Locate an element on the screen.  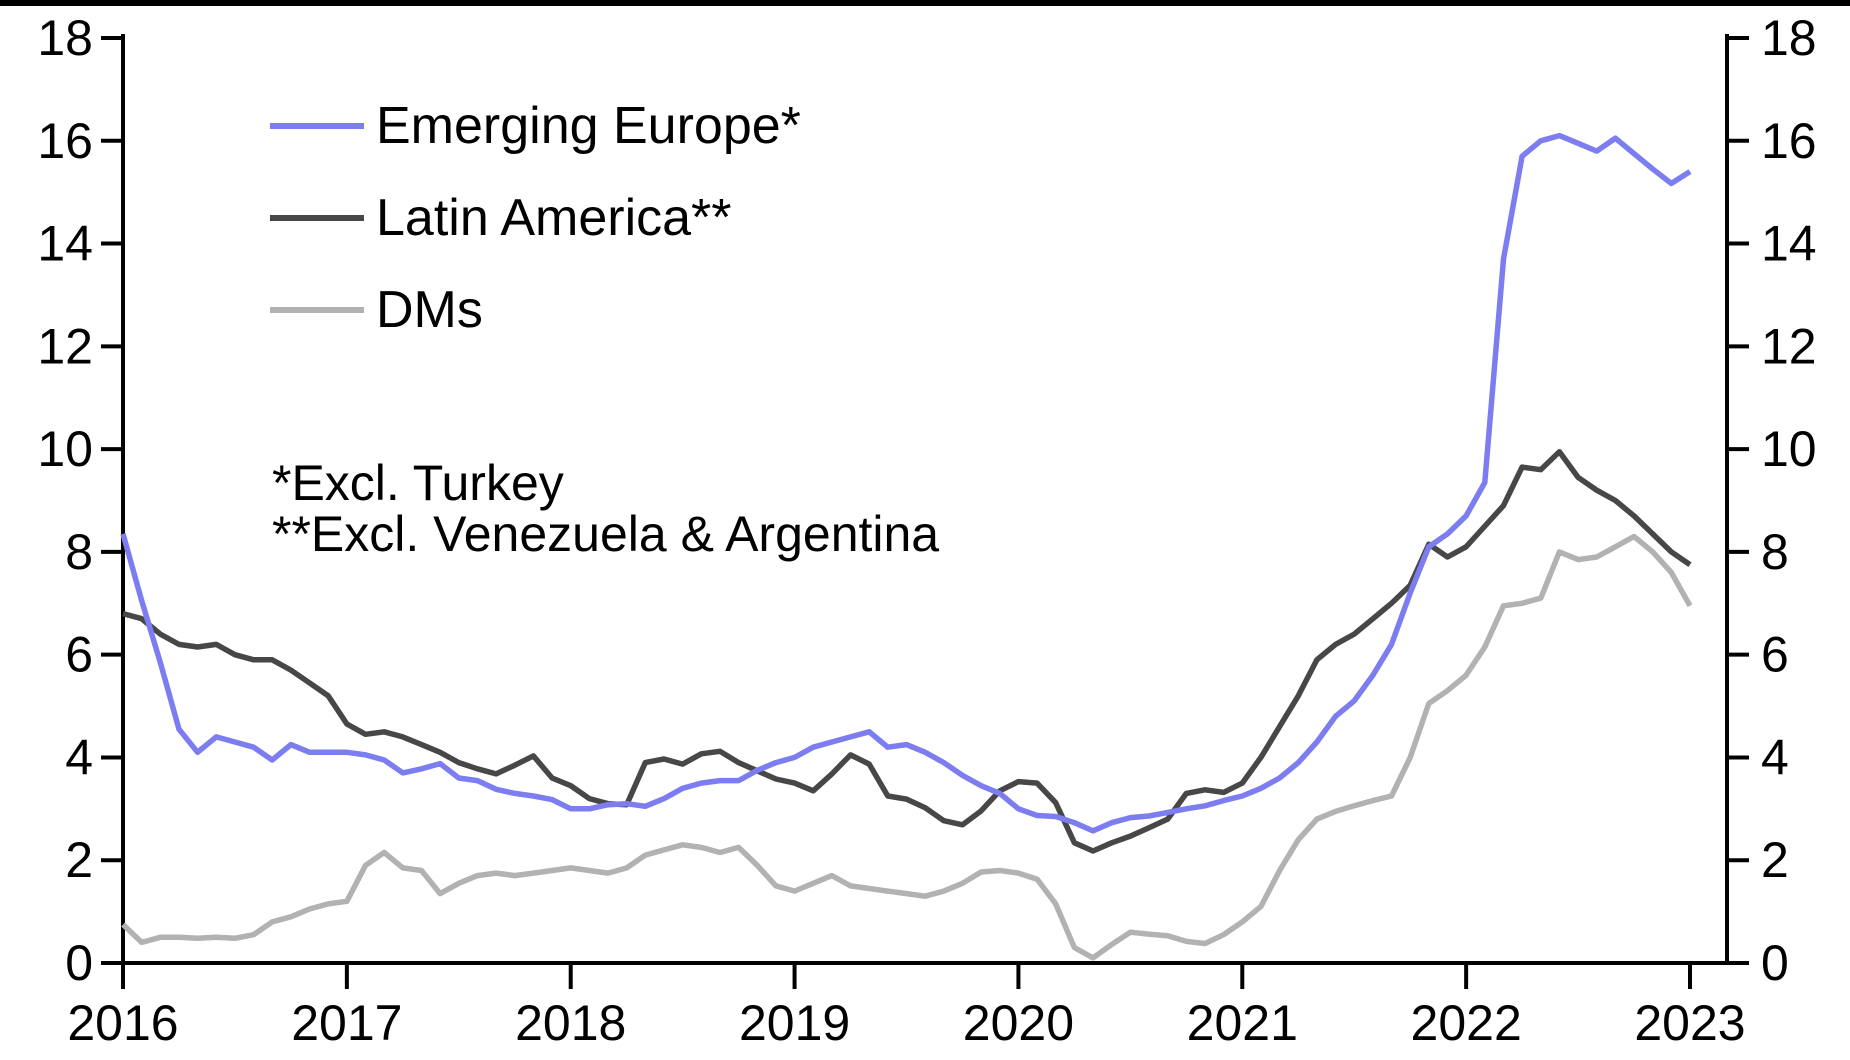
y-tick-label-left: 12 is located at coordinates (65, 346).